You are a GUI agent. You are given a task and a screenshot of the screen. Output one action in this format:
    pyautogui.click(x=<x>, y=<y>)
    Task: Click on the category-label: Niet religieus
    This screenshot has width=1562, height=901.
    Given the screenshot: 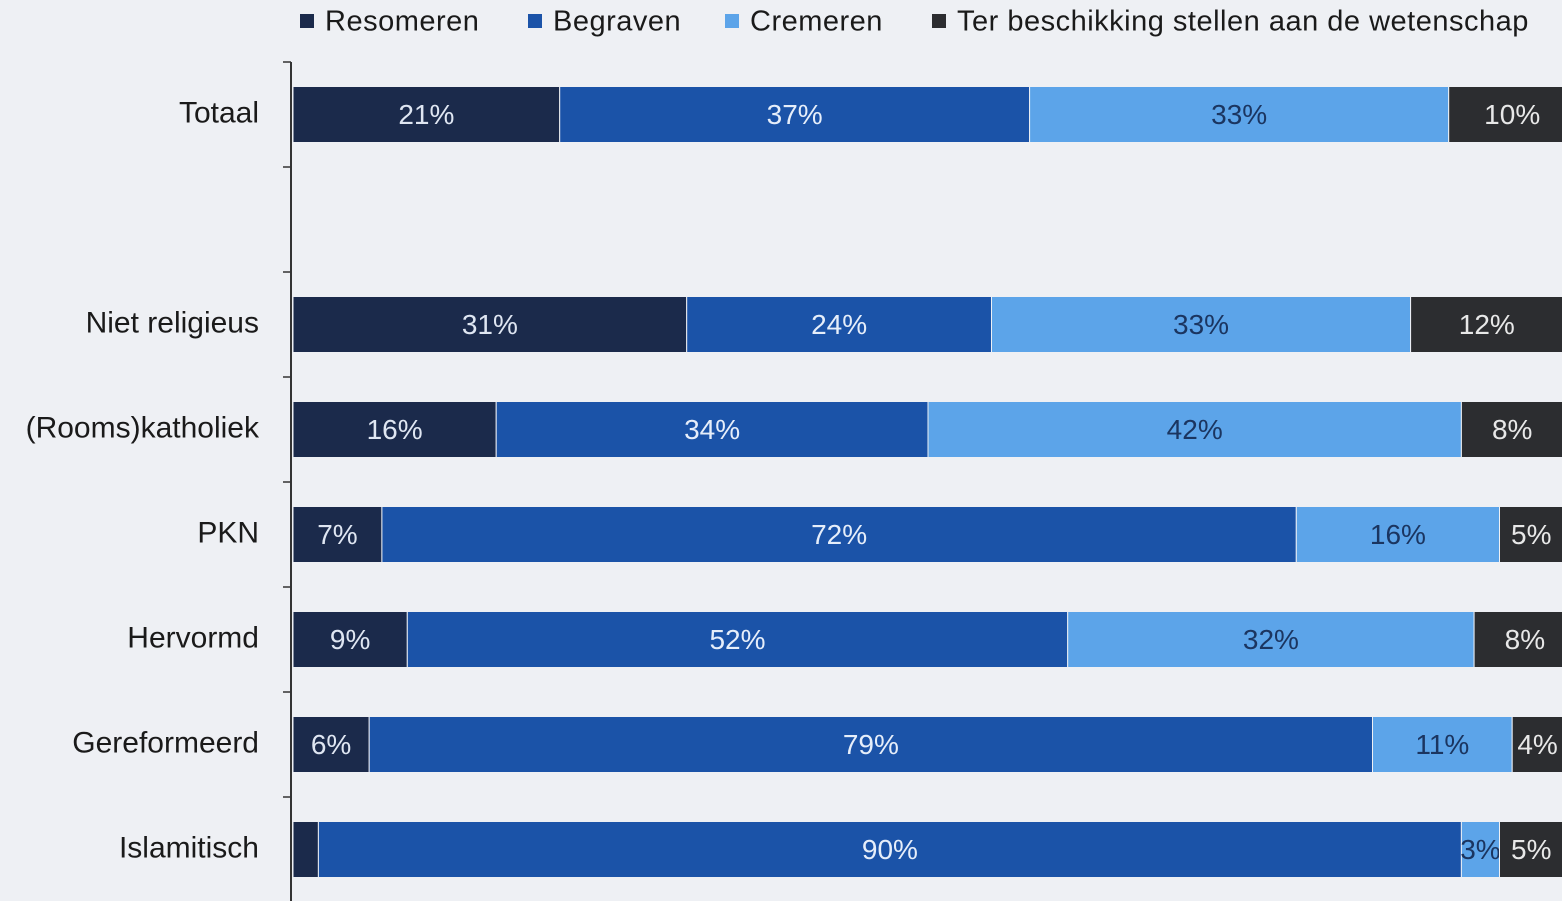 What is the action you would take?
    pyautogui.click(x=172, y=322)
    